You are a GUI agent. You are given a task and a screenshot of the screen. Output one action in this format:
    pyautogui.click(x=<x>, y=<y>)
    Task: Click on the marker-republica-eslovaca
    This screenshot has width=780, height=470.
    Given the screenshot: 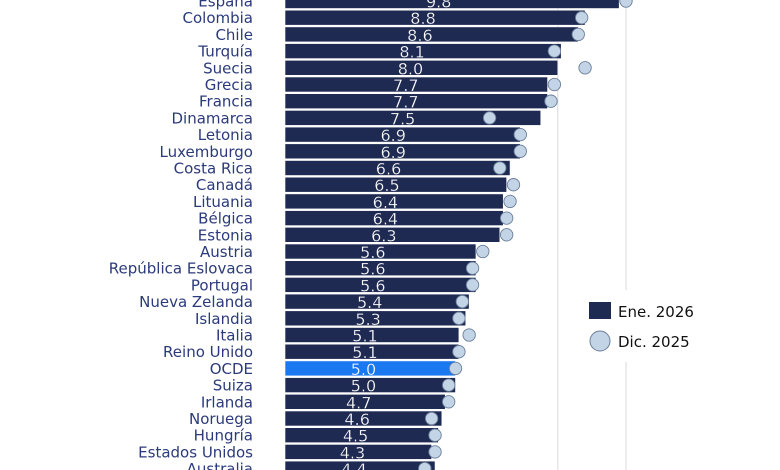 What is the action you would take?
    pyautogui.click(x=472, y=268)
    